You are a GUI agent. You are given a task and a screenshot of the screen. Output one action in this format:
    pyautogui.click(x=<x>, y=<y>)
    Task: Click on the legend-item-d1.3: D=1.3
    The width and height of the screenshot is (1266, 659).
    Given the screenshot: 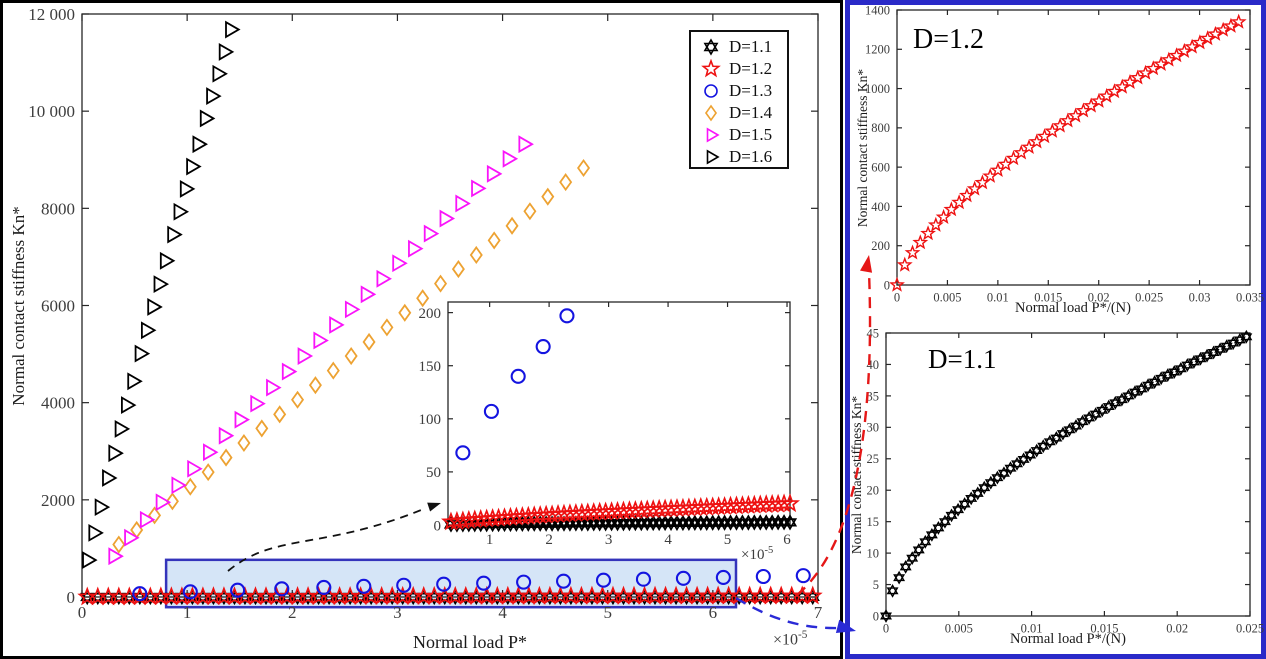 What is the action you would take?
    pyautogui.click(x=743, y=91)
    